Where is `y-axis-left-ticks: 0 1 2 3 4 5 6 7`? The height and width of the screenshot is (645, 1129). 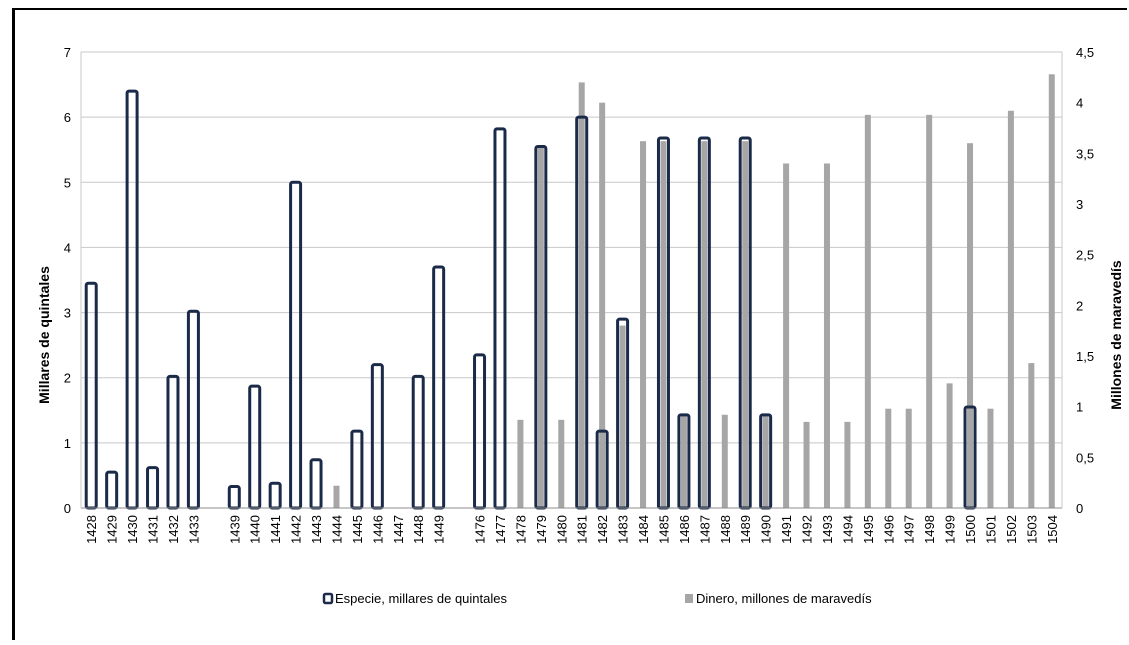
y-axis-left-ticks: 0 1 2 3 4 5 6 7 is located at coordinates (67, 280).